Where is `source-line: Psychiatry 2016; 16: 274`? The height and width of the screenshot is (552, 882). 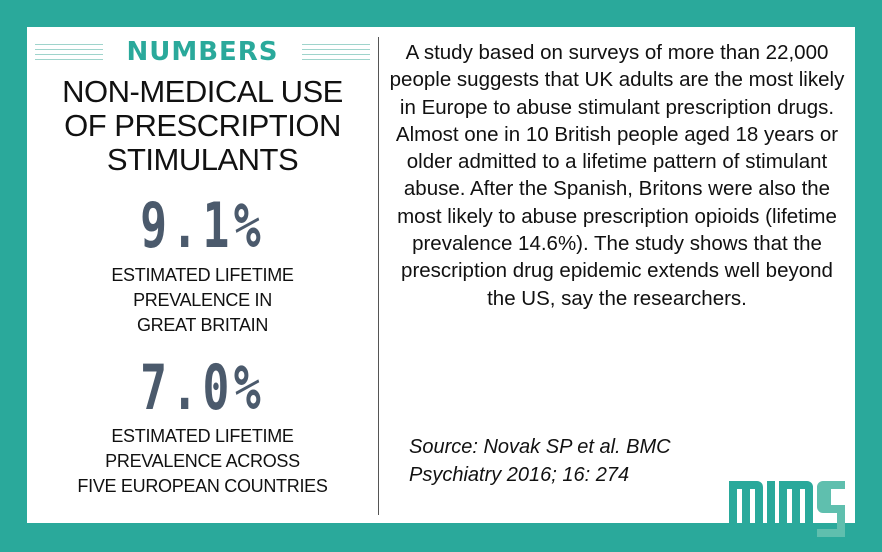
source-line: Psychiatry 2016; 16: 274 is located at coordinates (519, 475).